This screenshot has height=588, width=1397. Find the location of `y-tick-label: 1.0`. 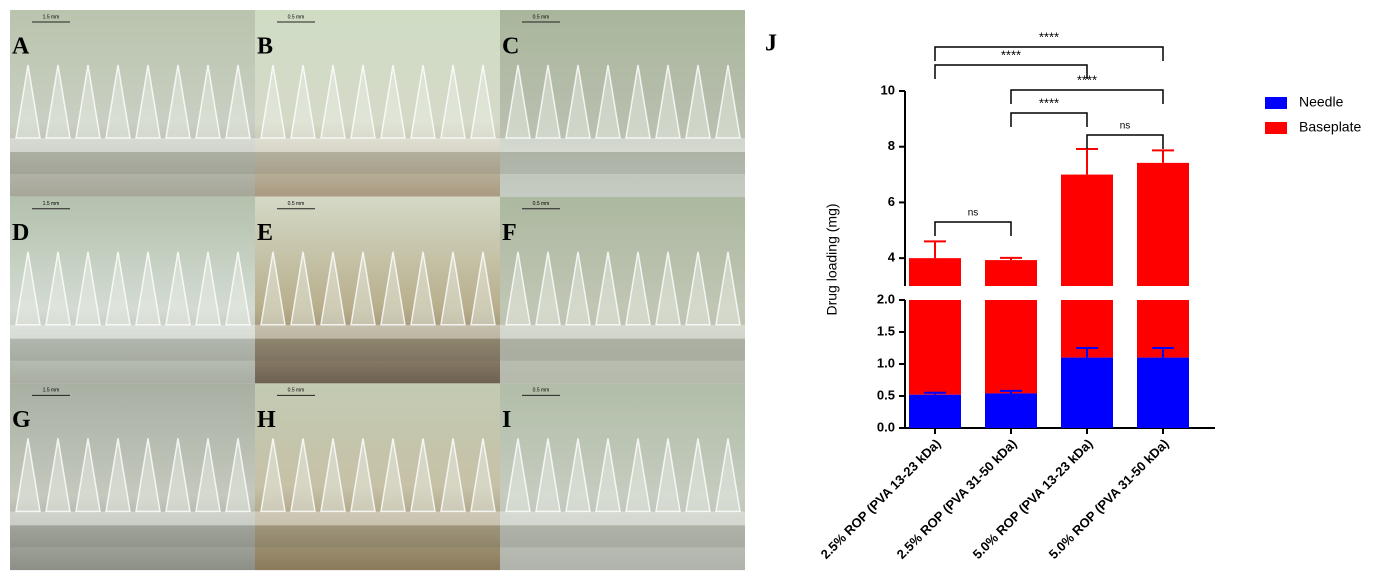

y-tick-label: 1.0 is located at coordinates (886, 362).